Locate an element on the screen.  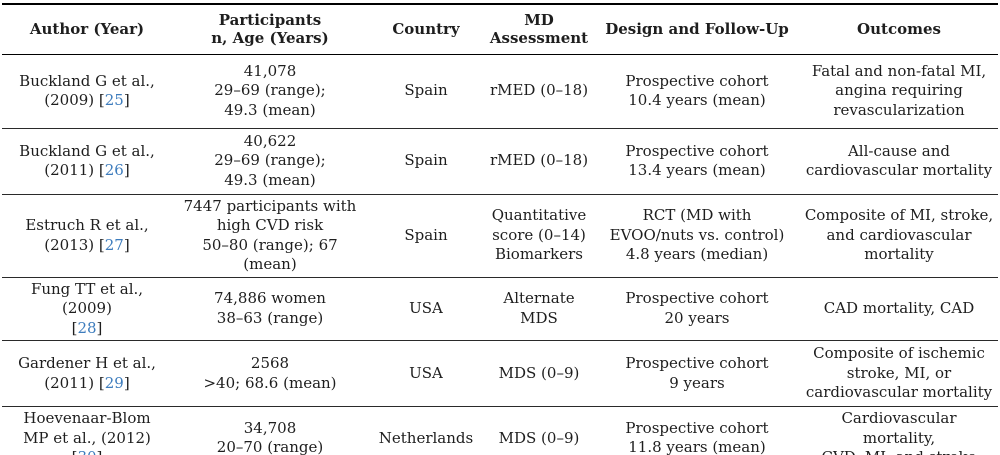
col-header-design-follow-up: Design and Follow-Up is located at coordinates (697, 29).